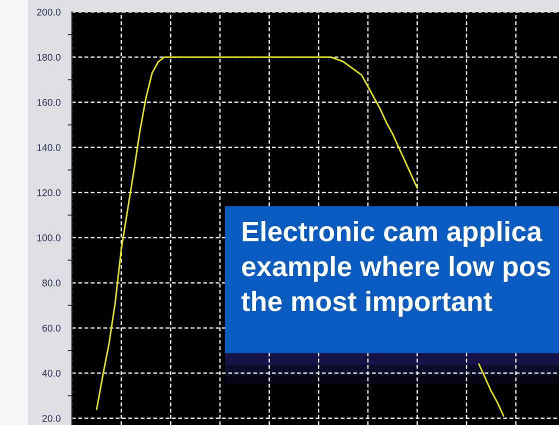 The width and height of the screenshot is (559, 425). I want to click on y-tick-label: 60.0, so click(51, 328).